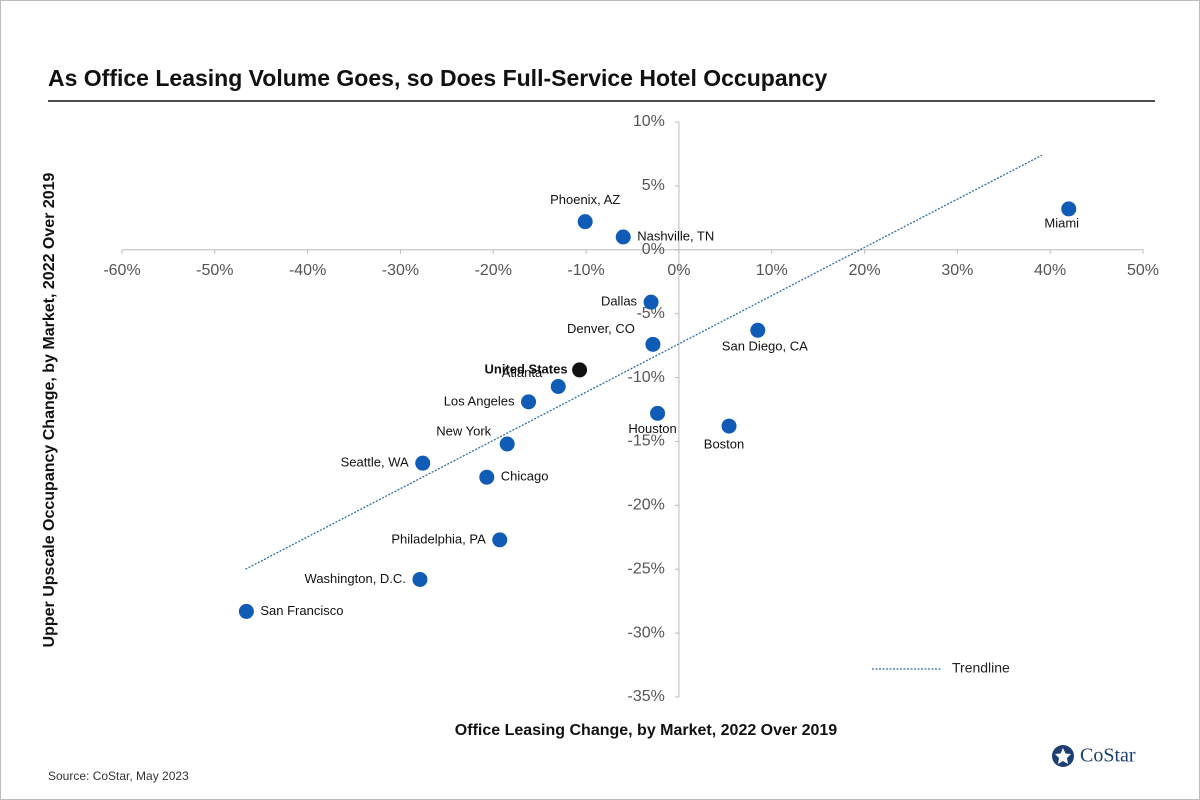 This screenshot has width=1200, height=800. I want to click on point-label: Miami, so click(1061, 222).